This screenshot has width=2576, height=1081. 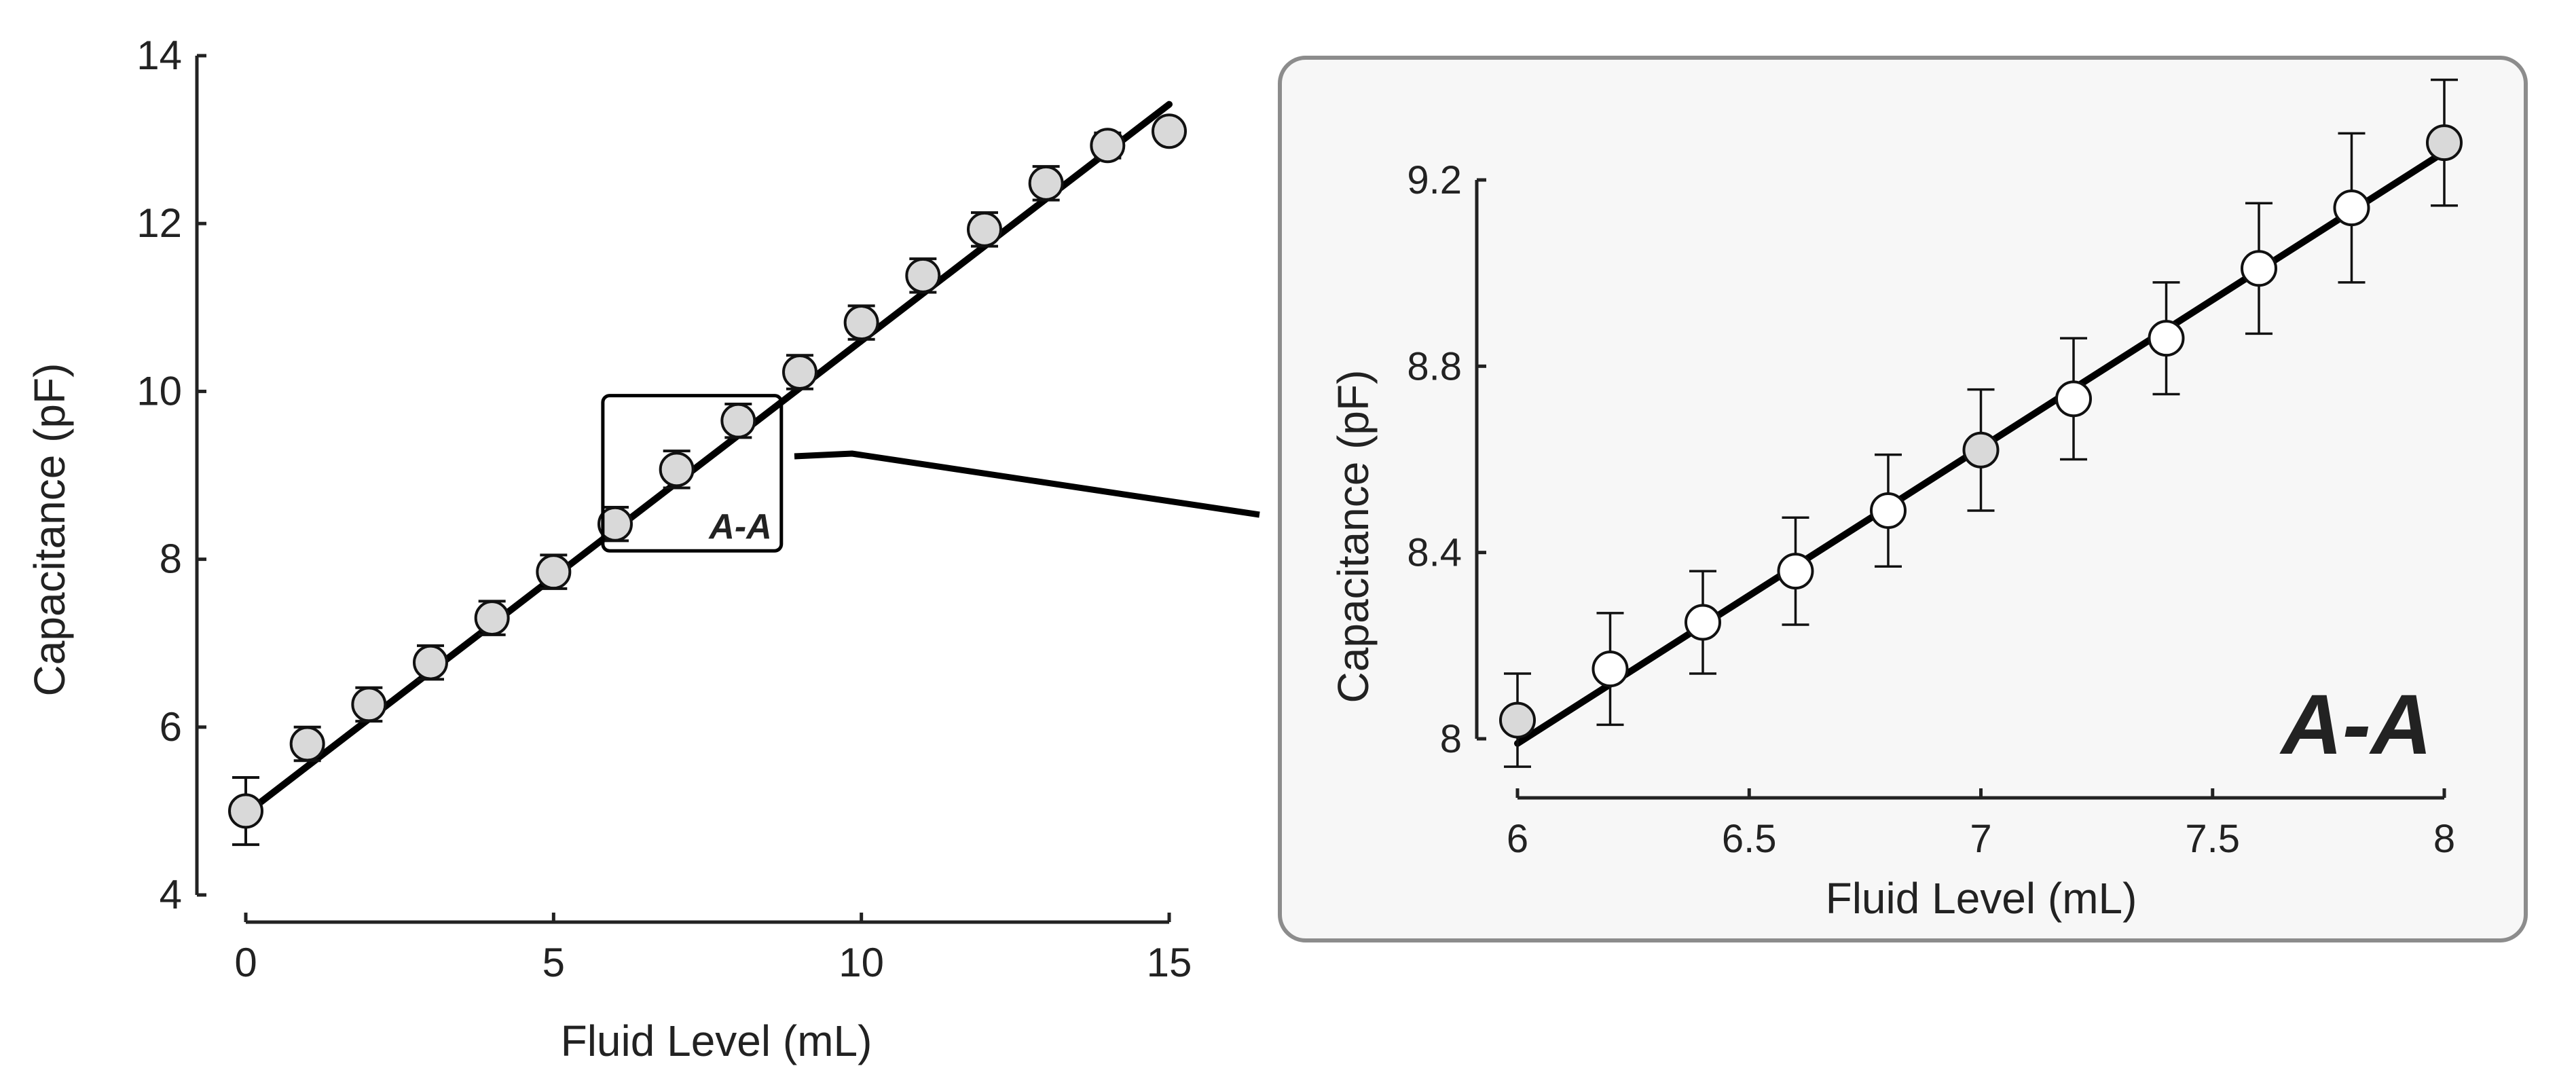 I want to click on y-tick-label: 4, so click(x=171, y=895).